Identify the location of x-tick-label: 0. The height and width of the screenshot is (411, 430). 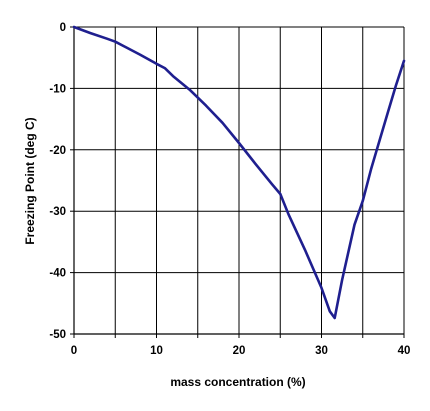
(74, 351).